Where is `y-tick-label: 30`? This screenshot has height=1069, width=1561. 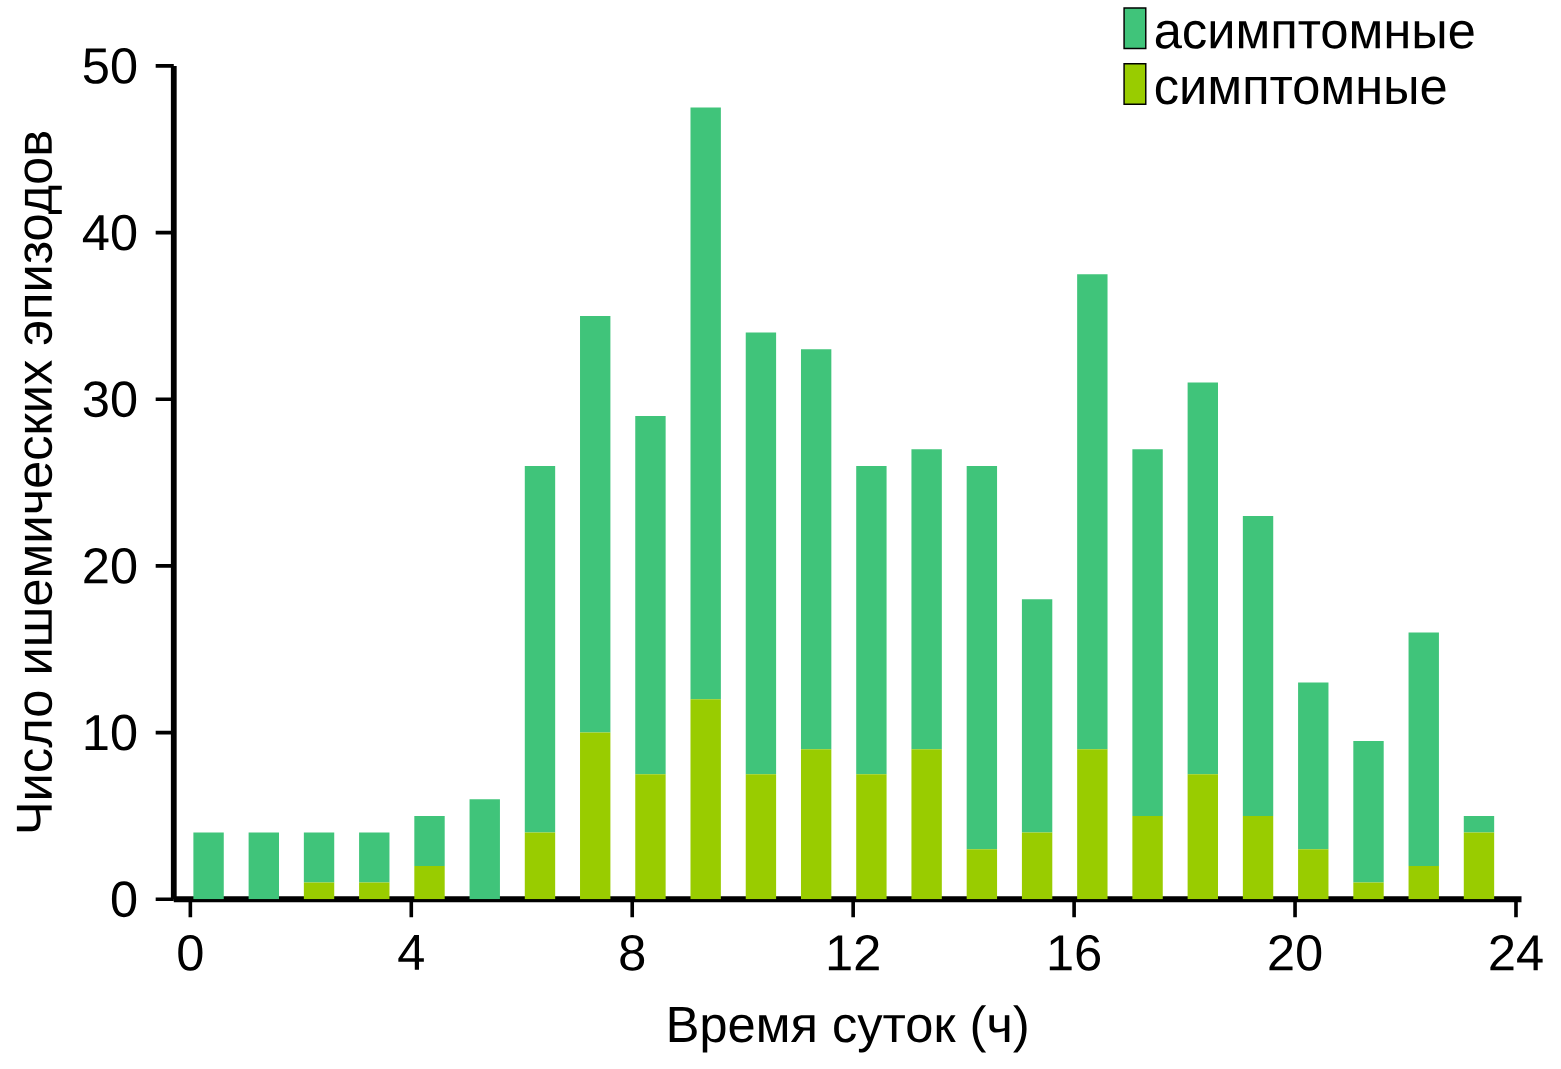
y-tick-label: 30 is located at coordinates (110, 399).